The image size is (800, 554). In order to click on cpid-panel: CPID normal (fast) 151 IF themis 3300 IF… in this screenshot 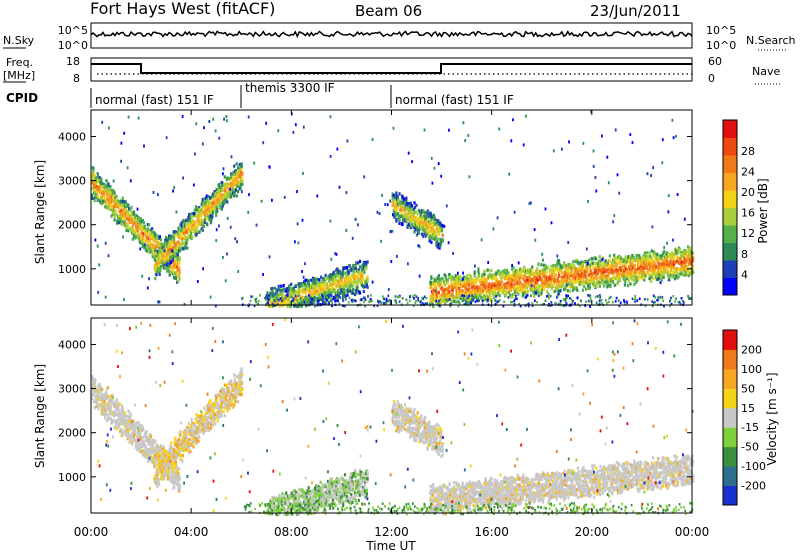, I will do `click(260, 94)`.